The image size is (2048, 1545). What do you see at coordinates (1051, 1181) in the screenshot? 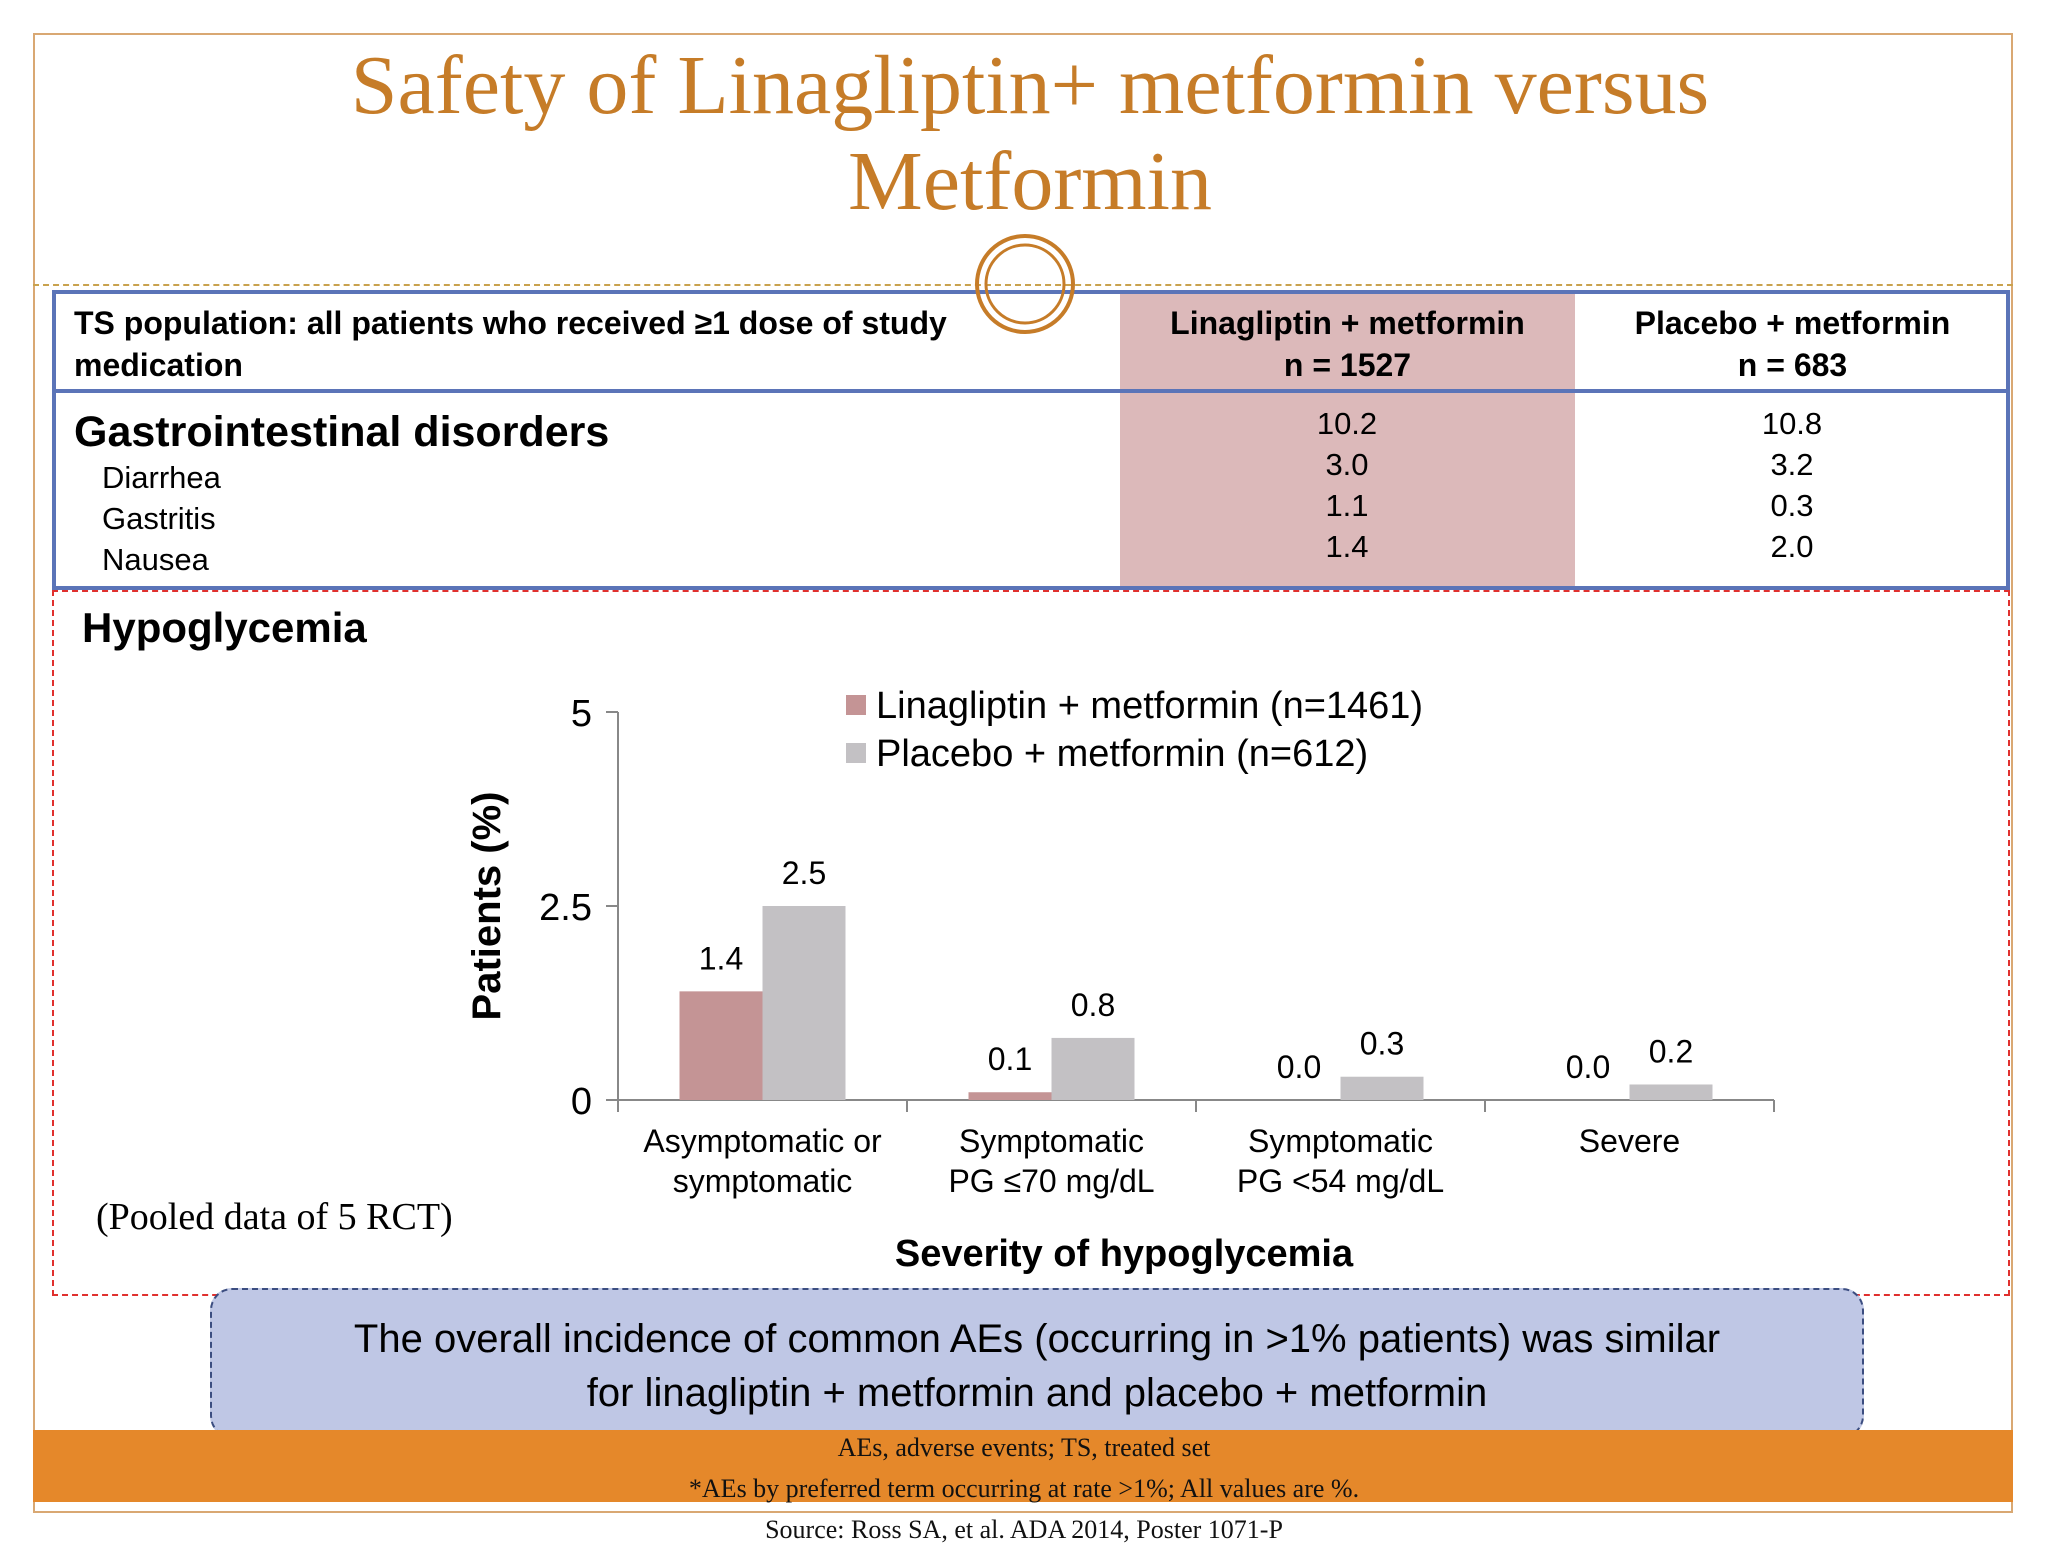
I see `x-category-label: PG ≤70 mg/dL` at bounding box center [1051, 1181].